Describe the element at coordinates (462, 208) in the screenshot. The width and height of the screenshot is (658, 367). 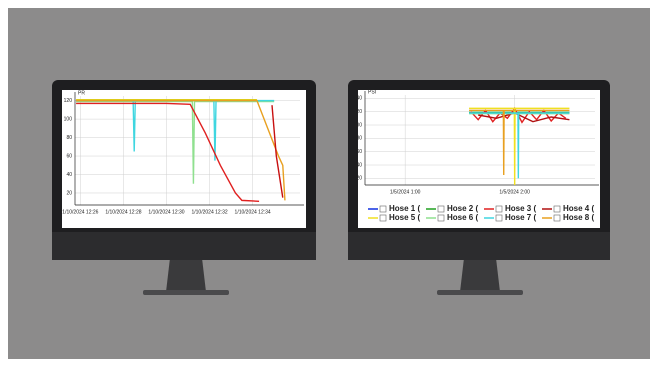
I see `legend-label: Hose 2 (` at that location.